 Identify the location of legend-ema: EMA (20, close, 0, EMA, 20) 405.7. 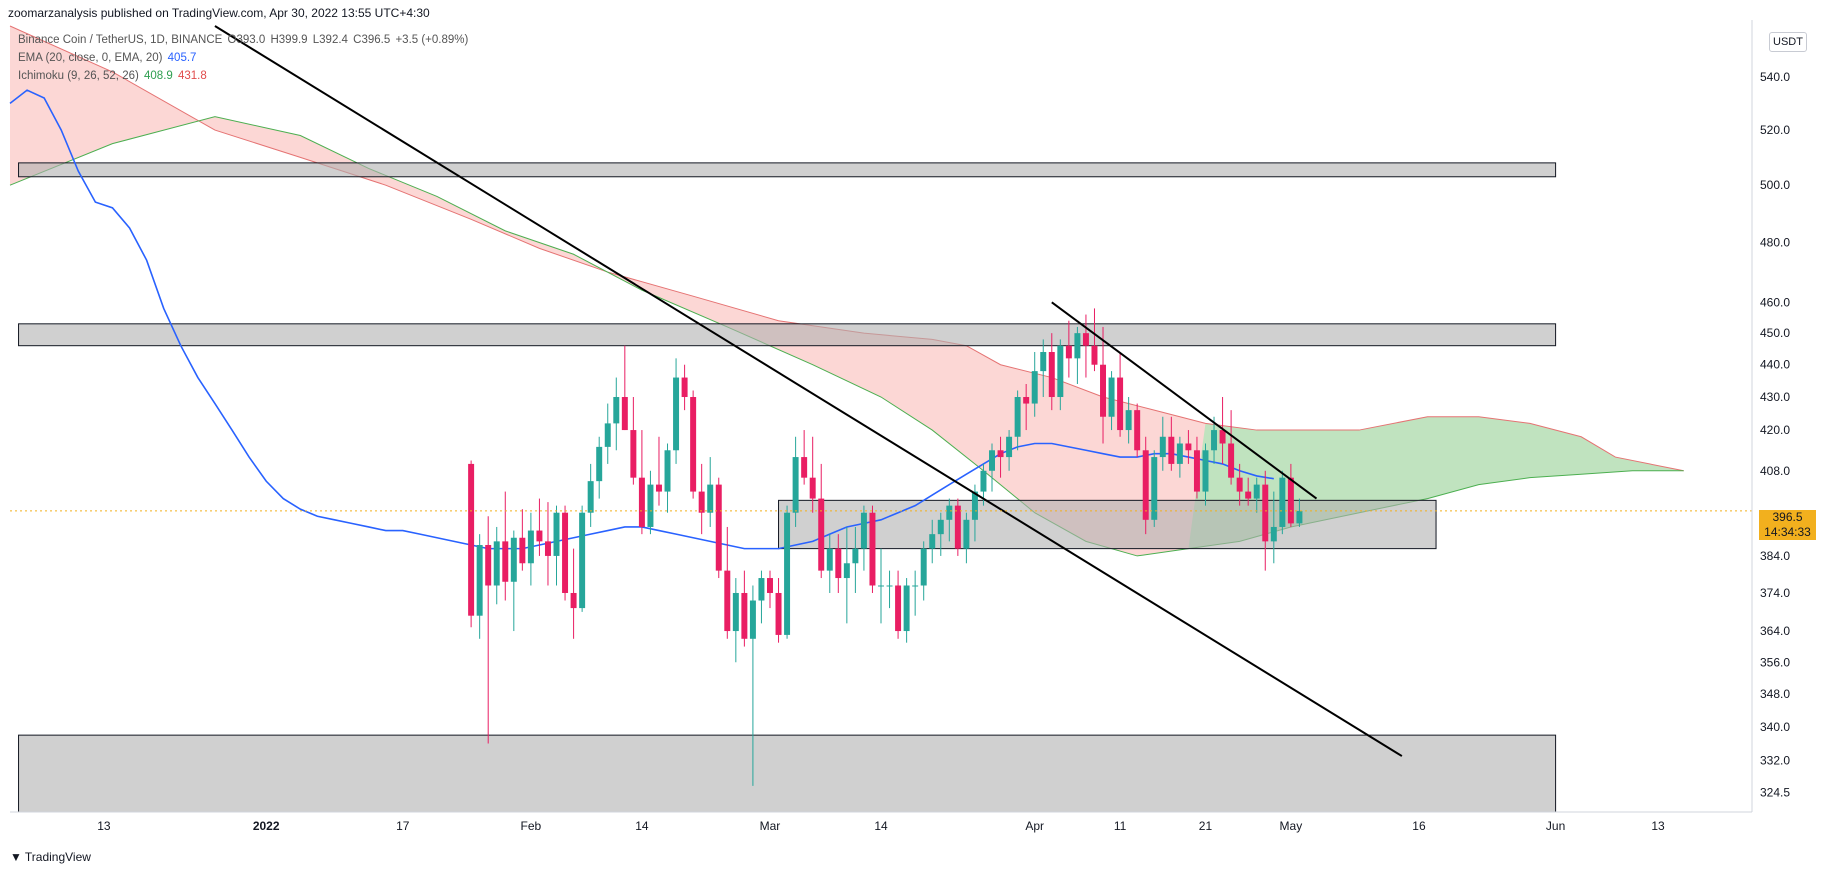
(108, 58).